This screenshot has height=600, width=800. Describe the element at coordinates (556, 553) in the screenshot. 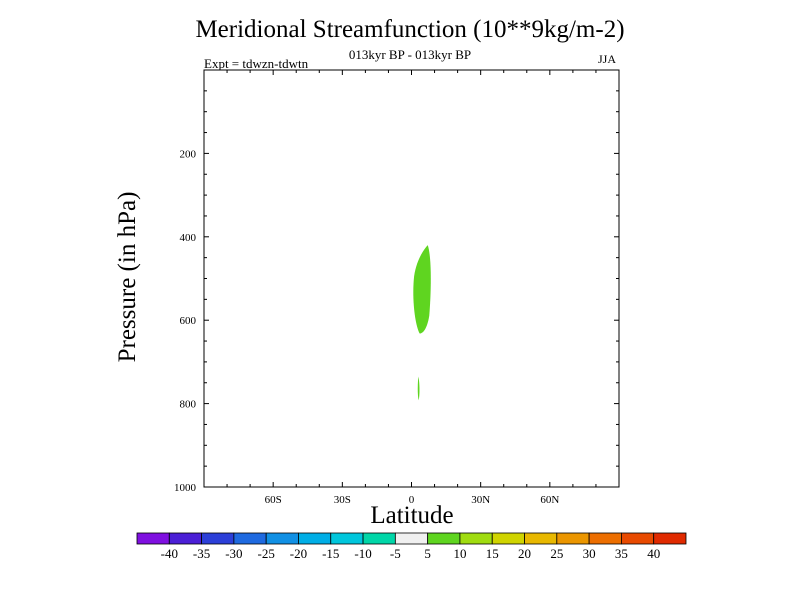

I see `colorbar-label: 25` at that location.